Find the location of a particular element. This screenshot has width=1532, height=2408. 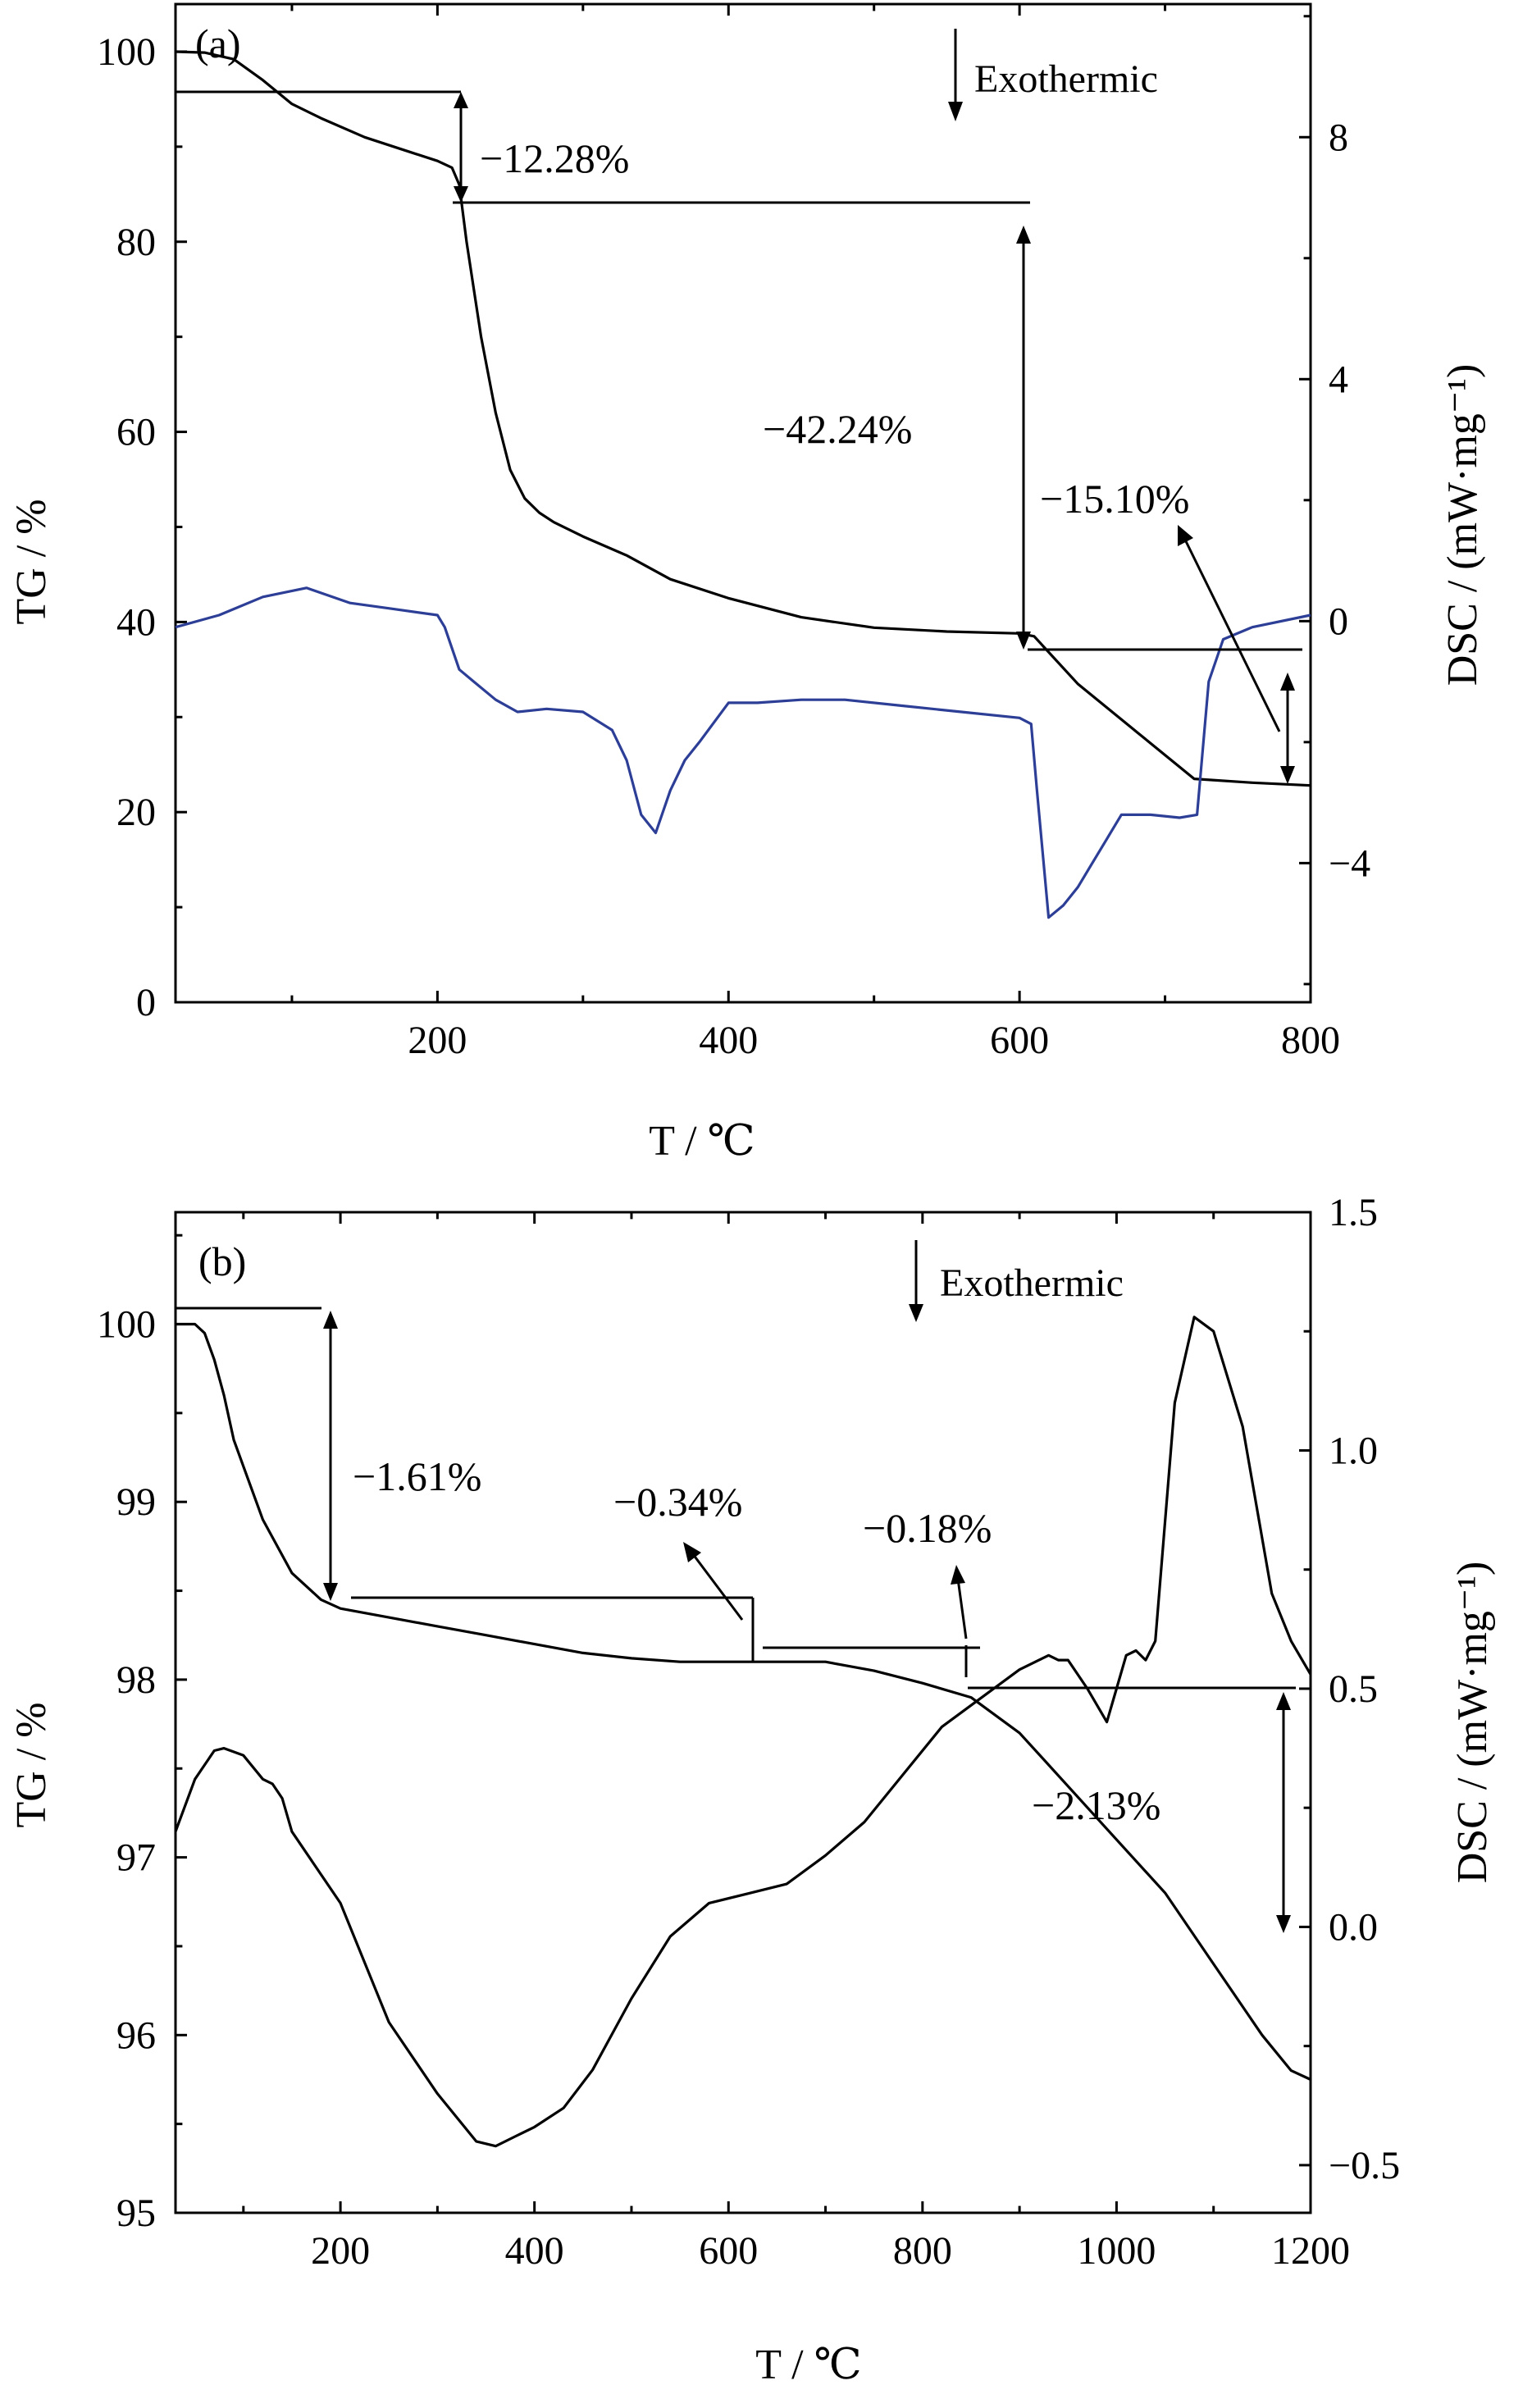

panel-a-label: (a) is located at coordinates (218, 44).